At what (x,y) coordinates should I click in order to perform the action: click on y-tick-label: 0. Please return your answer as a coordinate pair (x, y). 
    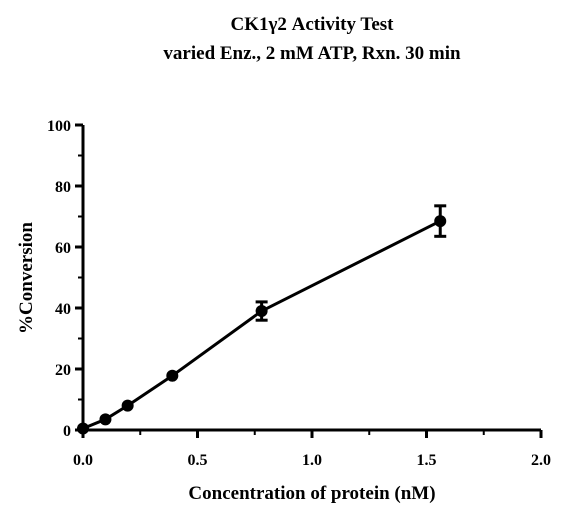
    Looking at the image, I should click on (67, 431).